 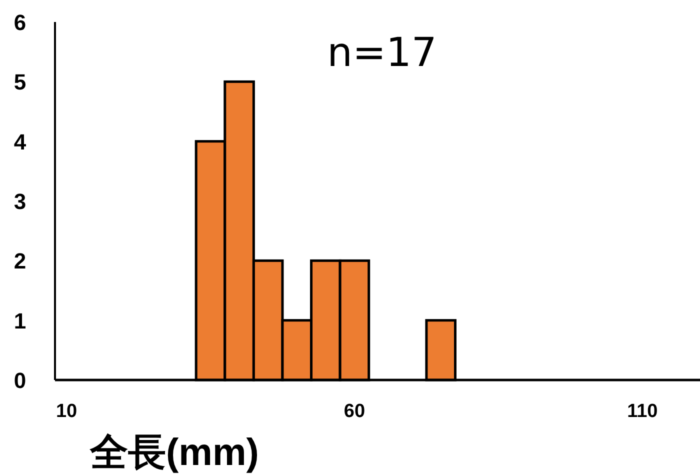 I want to click on y-tick-label: 4, so click(x=20, y=141).